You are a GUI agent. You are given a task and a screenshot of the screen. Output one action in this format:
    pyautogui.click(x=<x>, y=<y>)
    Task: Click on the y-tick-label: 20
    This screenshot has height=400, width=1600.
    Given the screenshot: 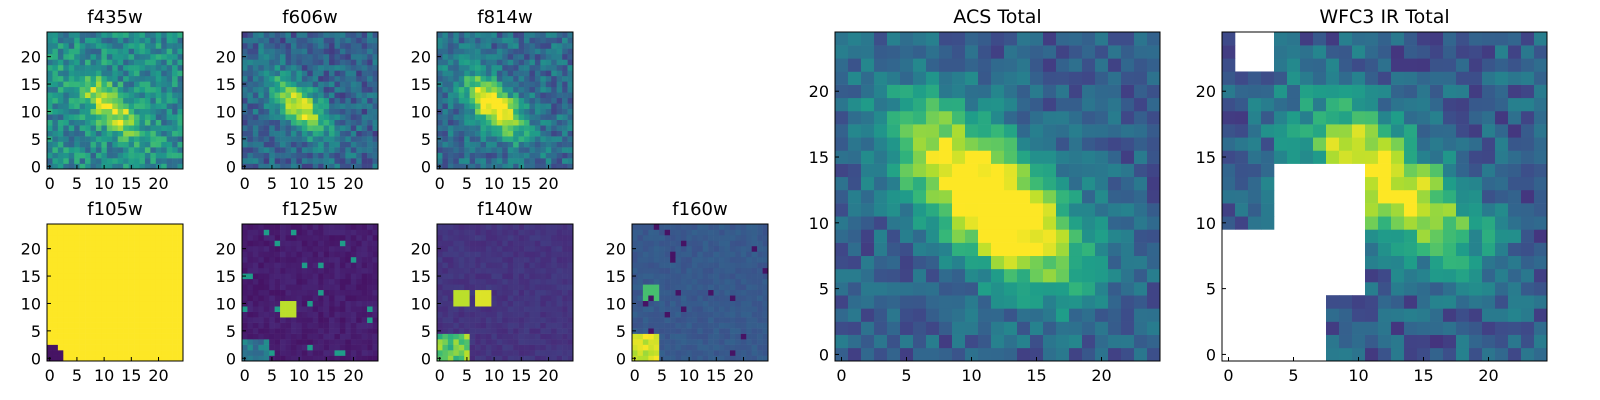 What is the action you would take?
    pyautogui.click(x=421, y=249)
    